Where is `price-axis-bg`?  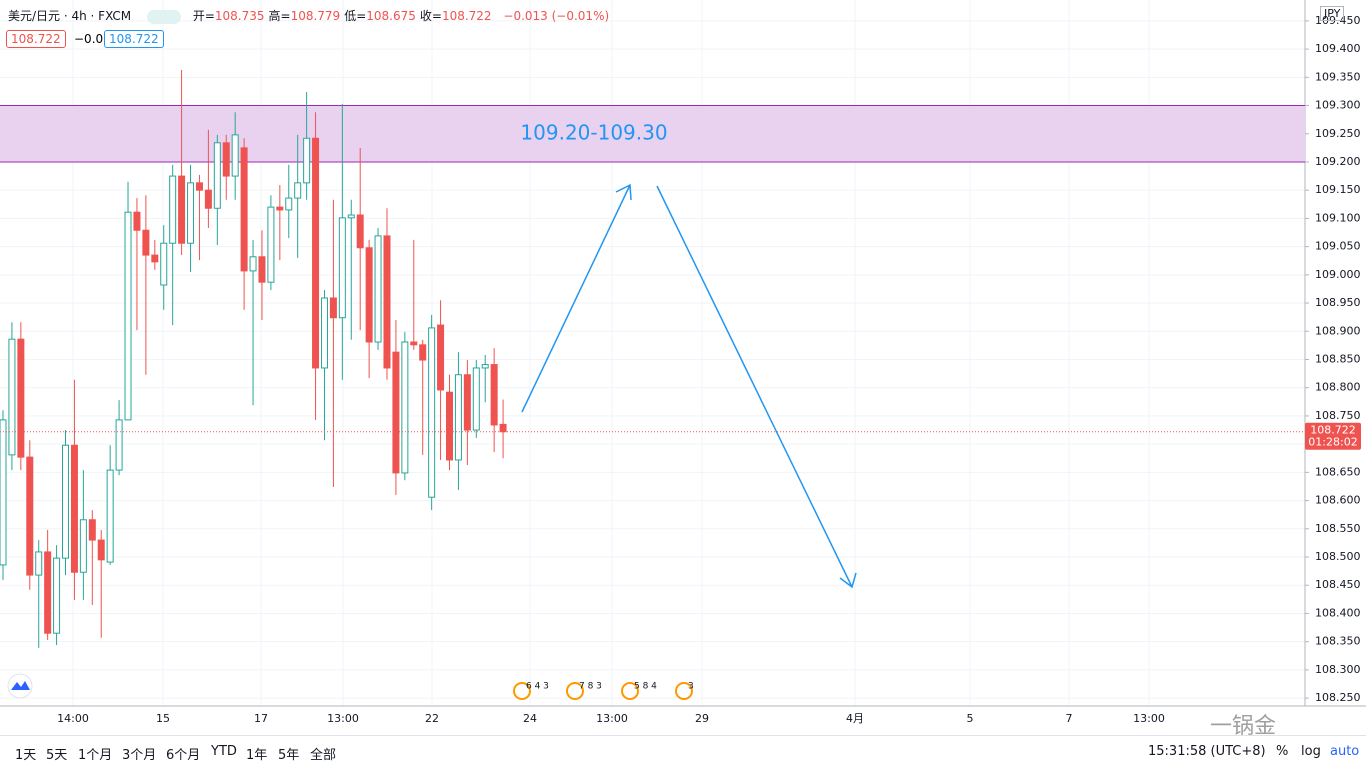
price-axis-bg is located at coordinates (1335, 367).